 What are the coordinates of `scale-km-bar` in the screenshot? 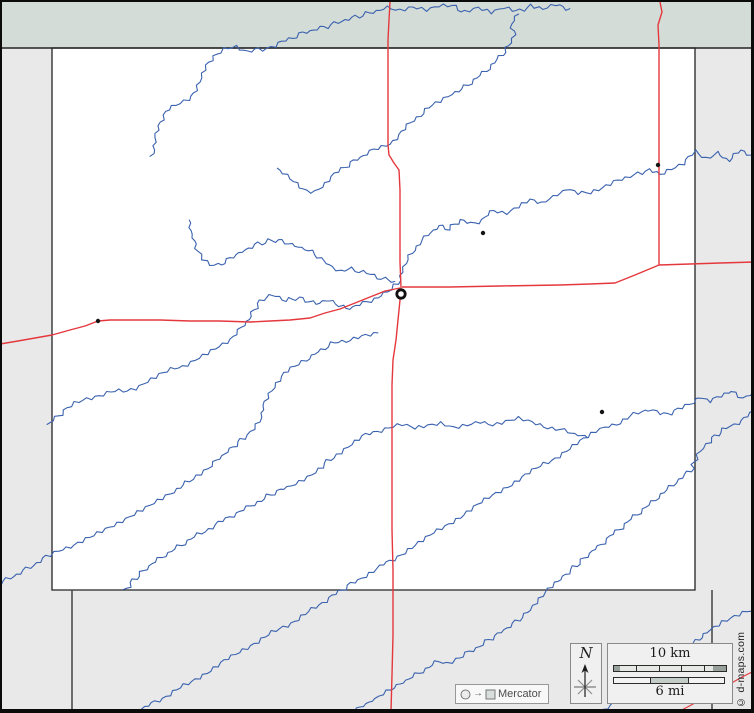 It's located at (670, 668).